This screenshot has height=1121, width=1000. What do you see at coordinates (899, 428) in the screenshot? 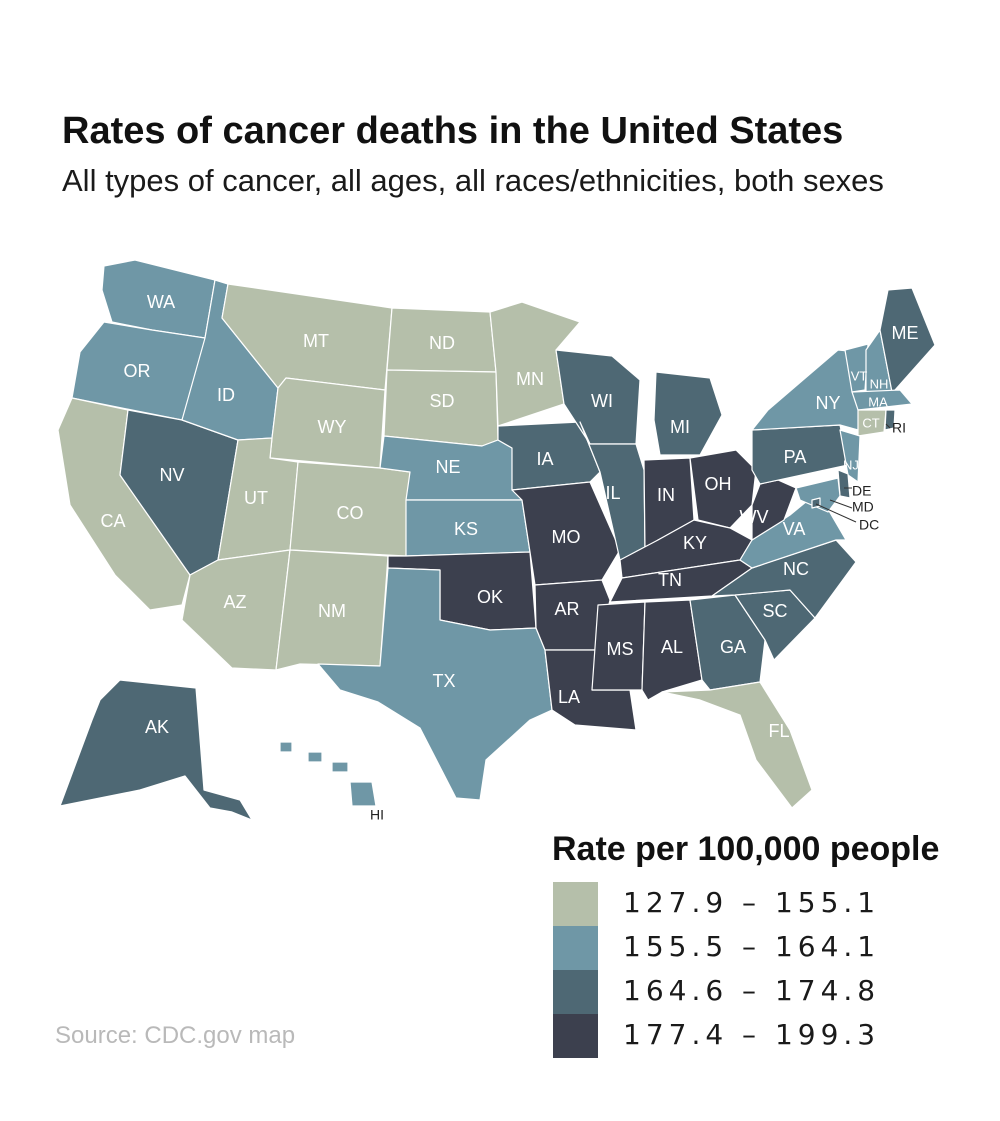
I see `state-label-ri: RI` at bounding box center [899, 428].